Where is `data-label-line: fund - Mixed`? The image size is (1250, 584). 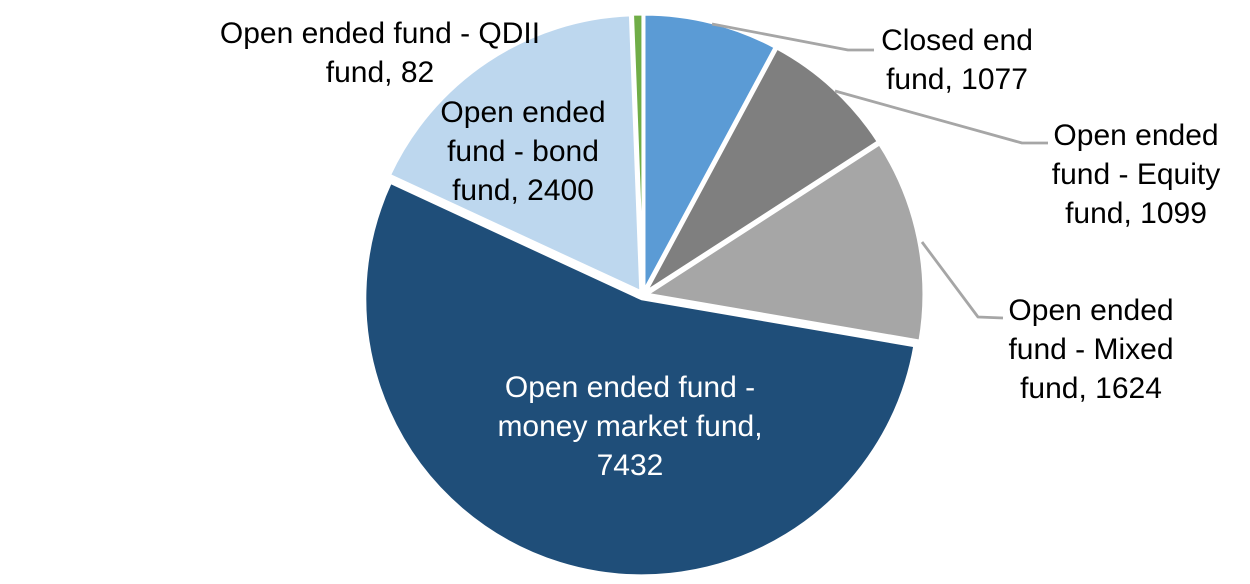 data-label-line: fund - Mixed is located at coordinates (1091, 349).